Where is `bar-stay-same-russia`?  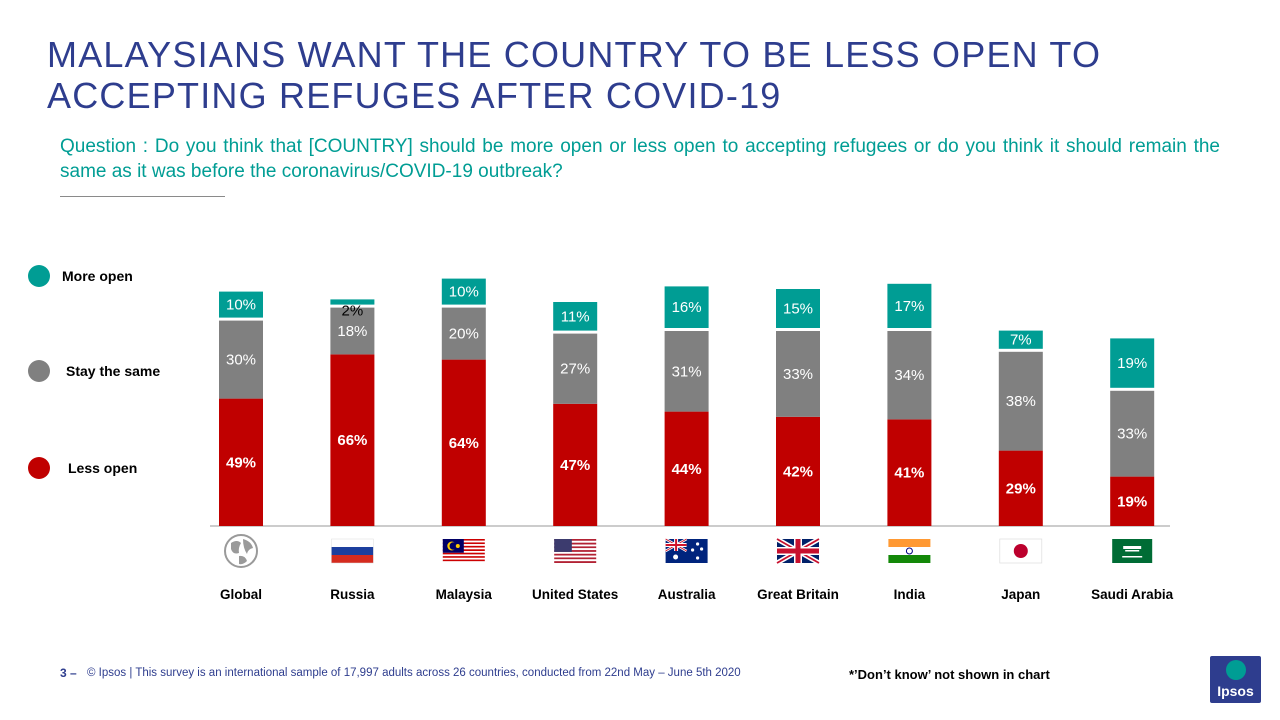
bar-stay-same-russia is located at coordinates (352, 331).